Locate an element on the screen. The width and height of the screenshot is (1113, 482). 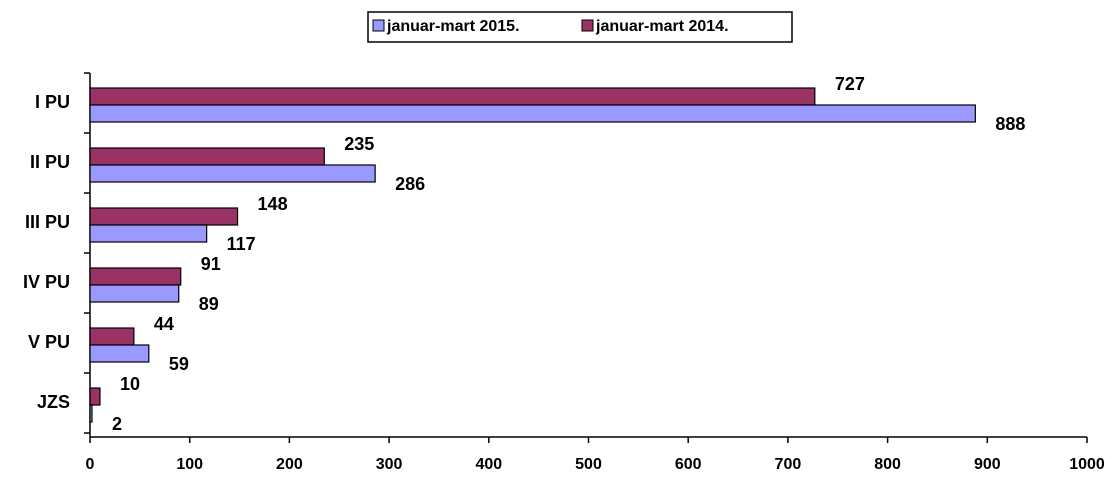
category-label: III PU is located at coordinates (47, 222).